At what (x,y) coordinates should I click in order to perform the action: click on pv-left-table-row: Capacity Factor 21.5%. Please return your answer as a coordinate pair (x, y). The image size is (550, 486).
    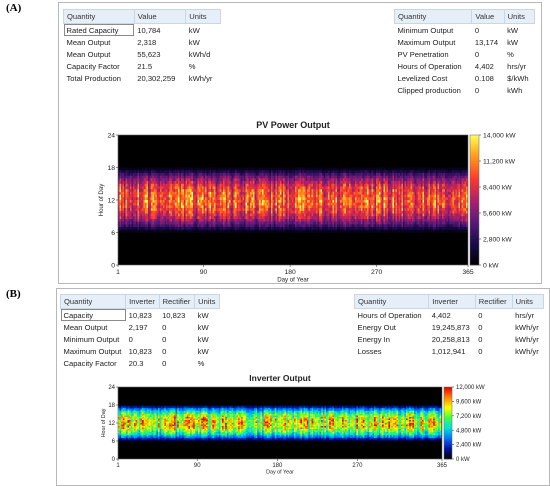
    Looking at the image, I should click on (142, 66).